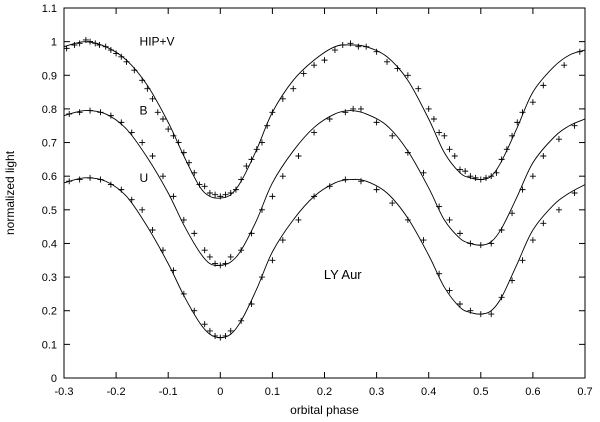 The width and height of the screenshot is (600, 422). What do you see at coordinates (480, 392) in the screenshot?
I see `x-tick-label: 0.5` at bounding box center [480, 392].